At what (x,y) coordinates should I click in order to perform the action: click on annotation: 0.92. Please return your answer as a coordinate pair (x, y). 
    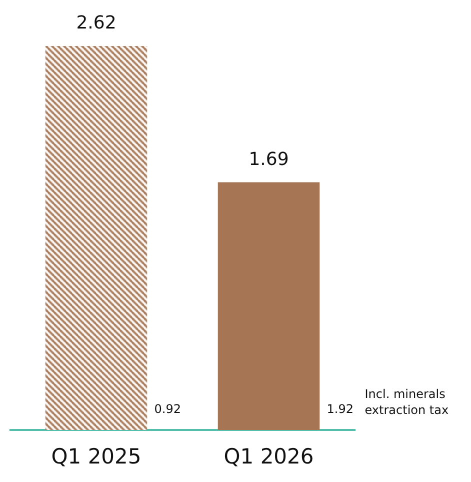
    Looking at the image, I should click on (167, 409).